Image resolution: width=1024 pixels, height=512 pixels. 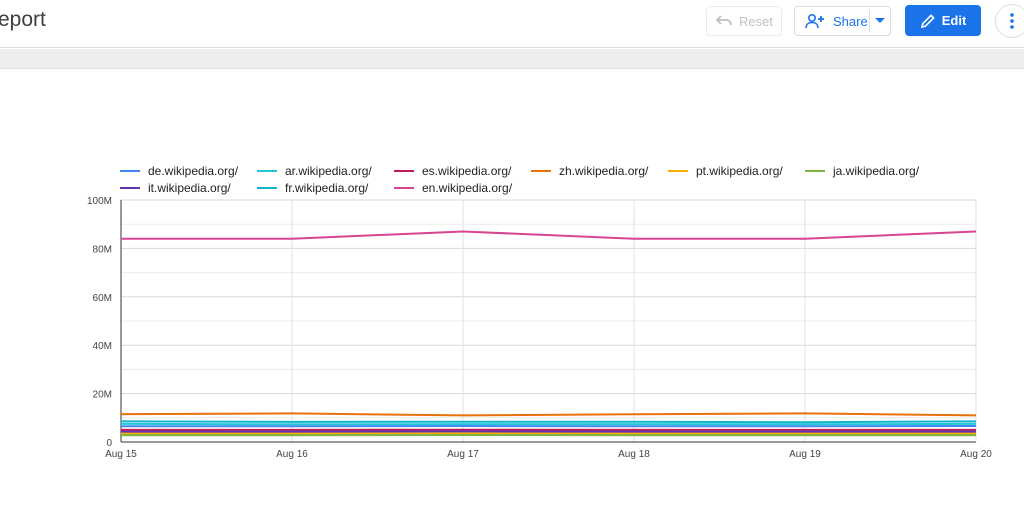 I want to click on pencil-icon, so click(x=927, y=20).